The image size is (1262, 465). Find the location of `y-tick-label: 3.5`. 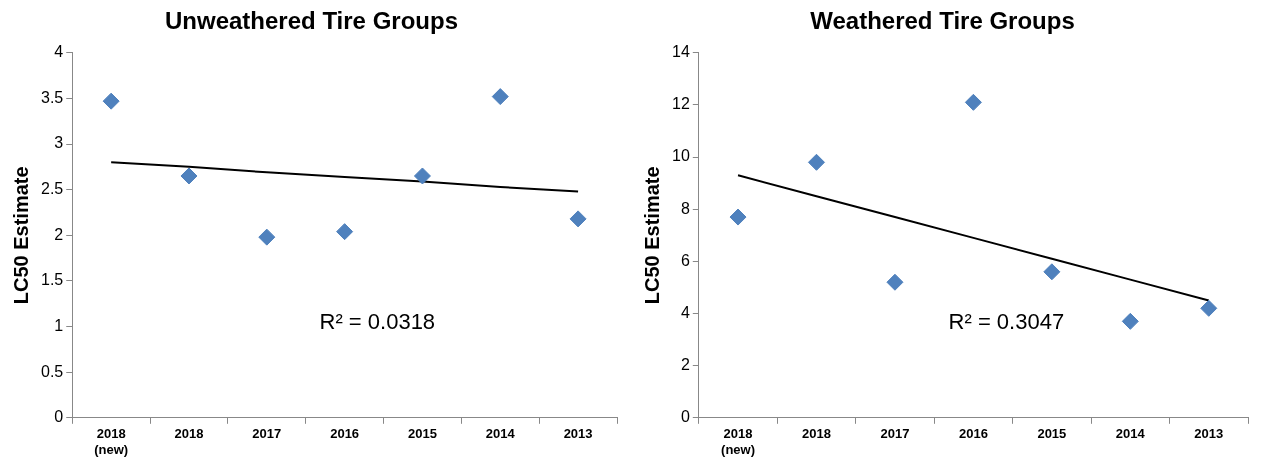

y-tick-label: 3.5 is located at coordinates (52, 97).